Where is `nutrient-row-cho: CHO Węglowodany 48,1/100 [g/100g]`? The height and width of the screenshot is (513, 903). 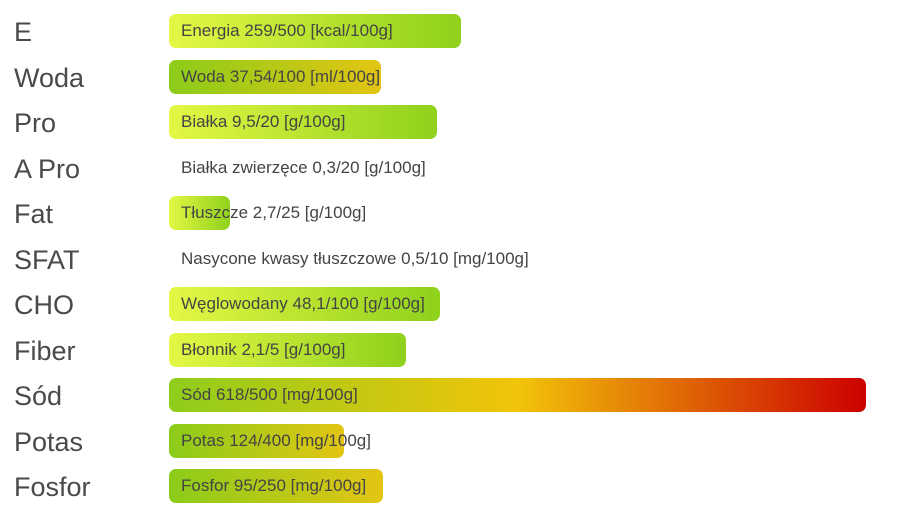
nutrient-row-cho: CHO Węglowodany 48,1/100 [g/100g] is located at coordinates (451, 306).